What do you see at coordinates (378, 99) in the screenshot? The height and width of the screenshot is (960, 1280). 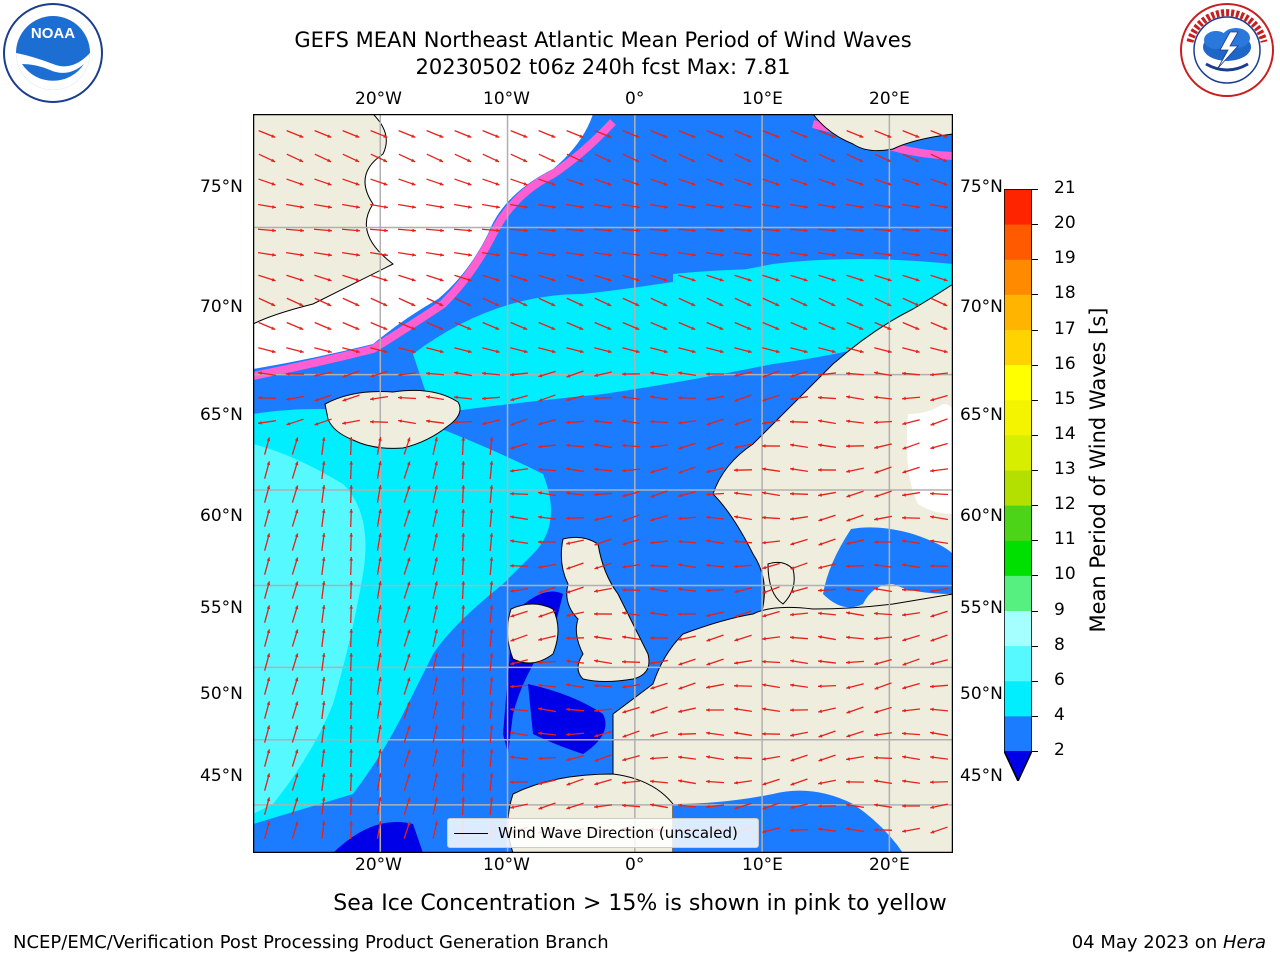 I see `lon-tick-top-20w: 20°W` at bounding box center [378, 99].